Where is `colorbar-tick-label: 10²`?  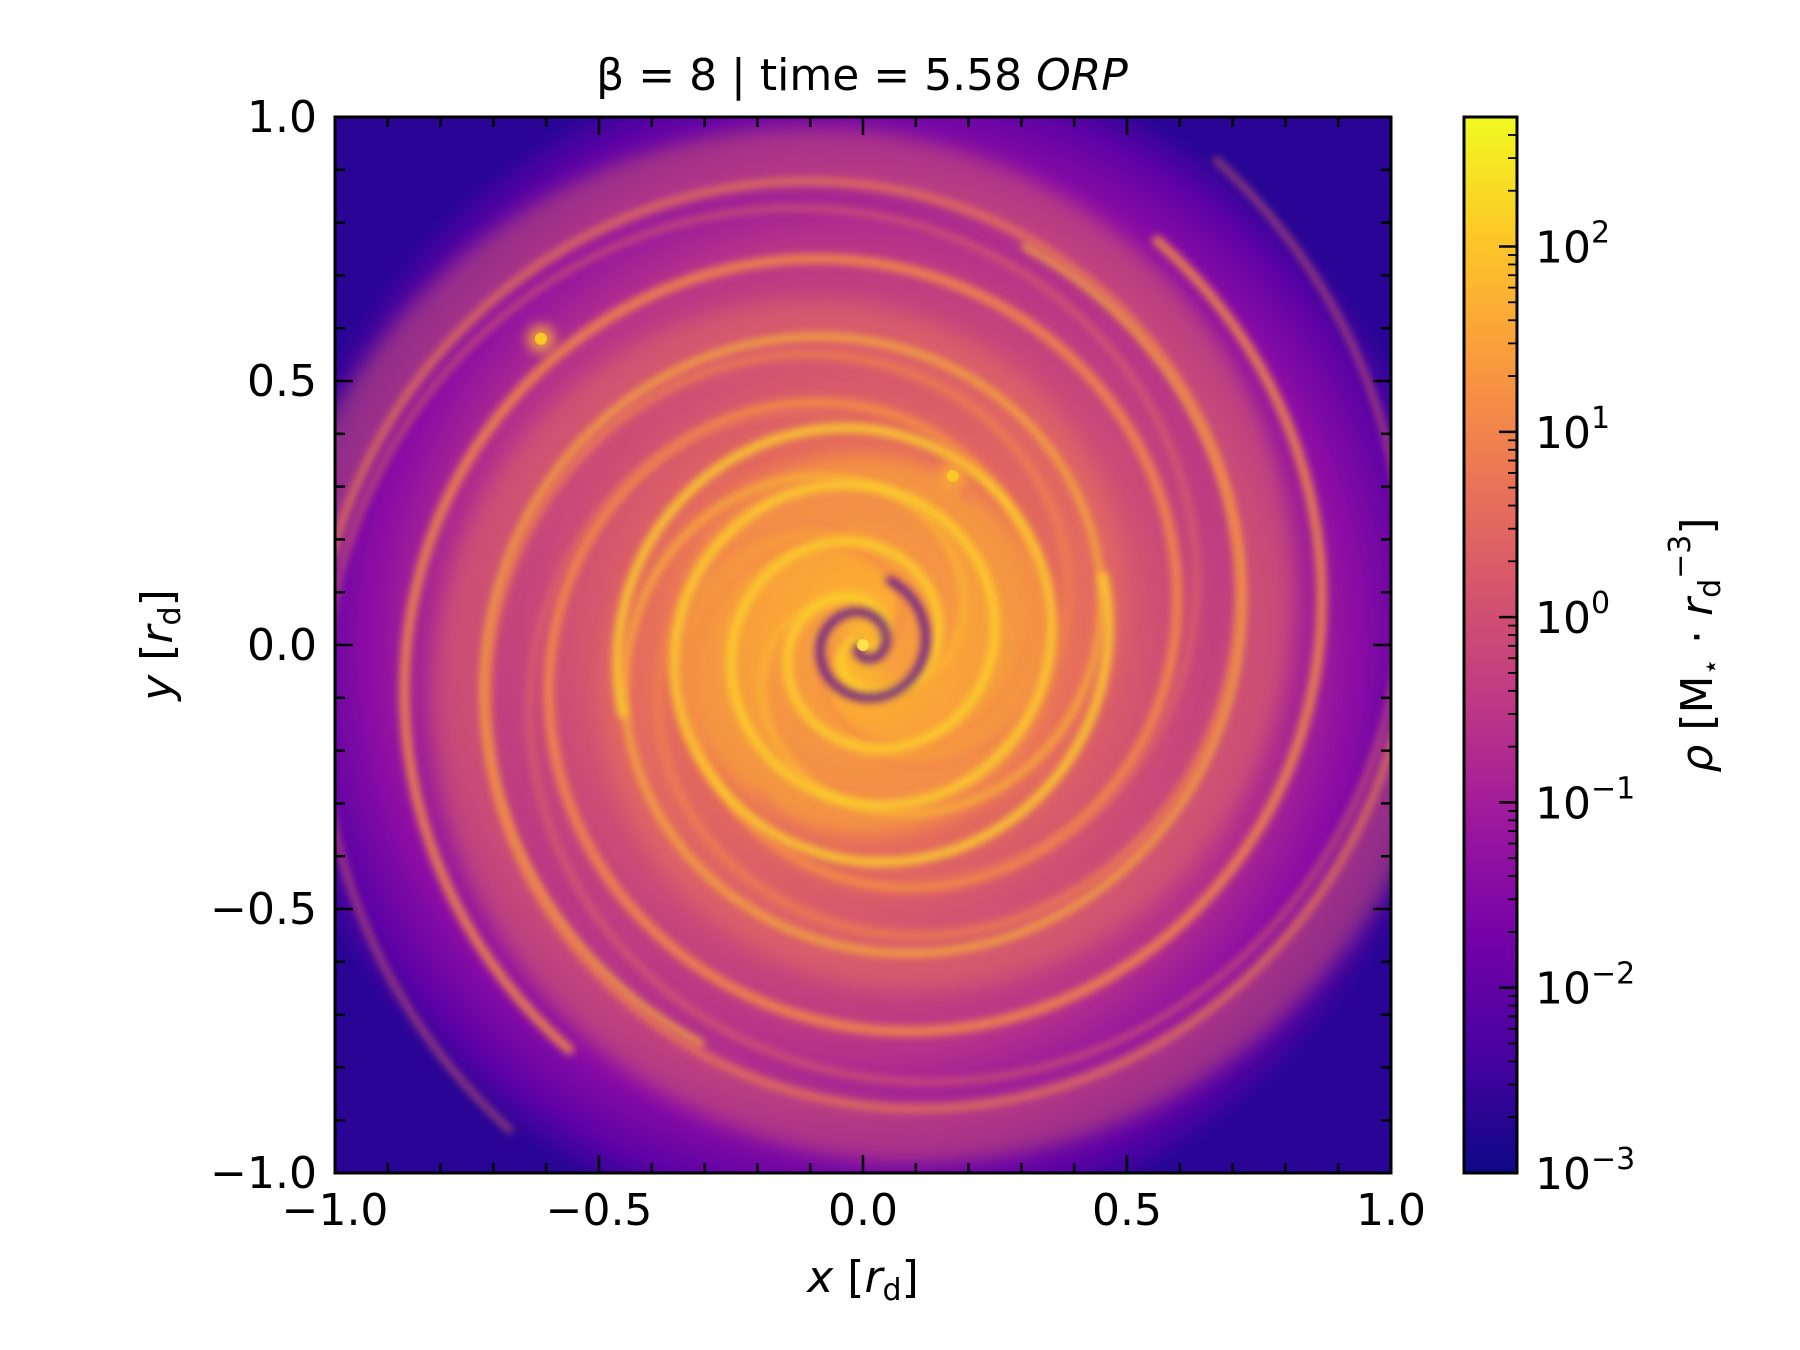
colorbar-tick-label: 10² is located at coordinates (1572, 245).